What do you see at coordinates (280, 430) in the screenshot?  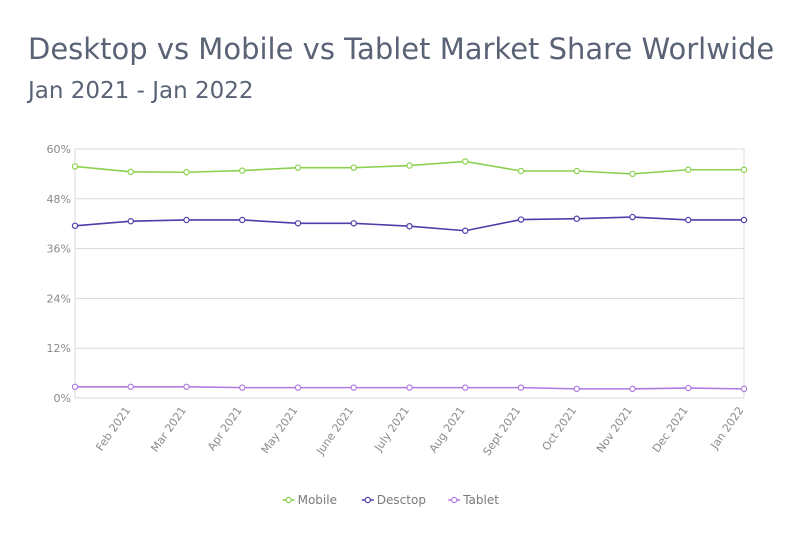 I see `x-tick-label: May 2021` at bounding box center [280, 430].